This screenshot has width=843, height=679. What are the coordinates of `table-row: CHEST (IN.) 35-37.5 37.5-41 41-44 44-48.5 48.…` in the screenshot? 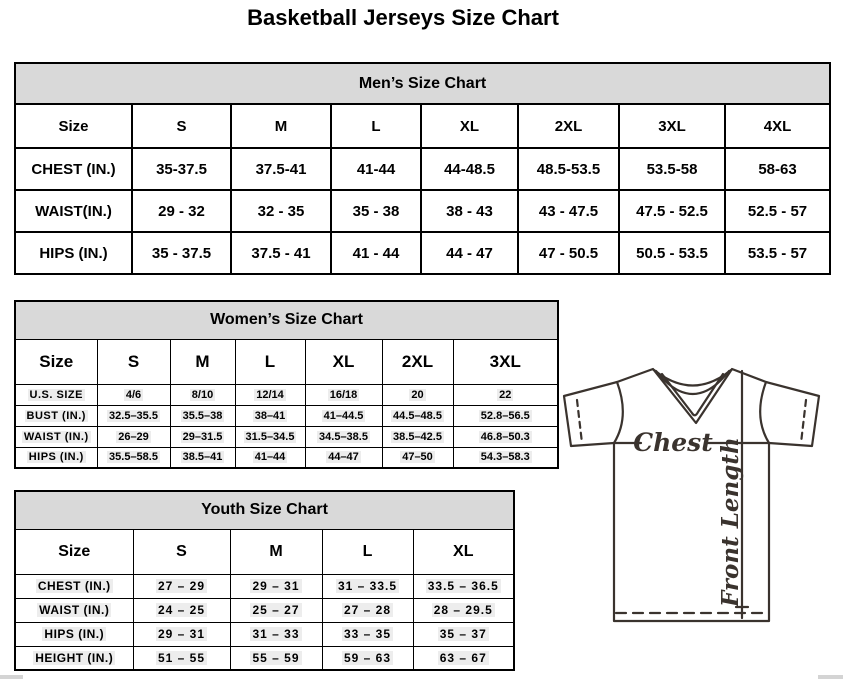 It's located at (423, 169).